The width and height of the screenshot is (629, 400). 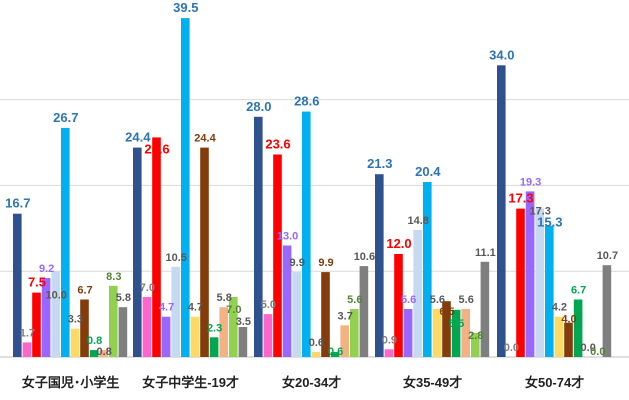 I want to click on value-label-s10-cat-4: 0.0, so click(x=588, y=348).